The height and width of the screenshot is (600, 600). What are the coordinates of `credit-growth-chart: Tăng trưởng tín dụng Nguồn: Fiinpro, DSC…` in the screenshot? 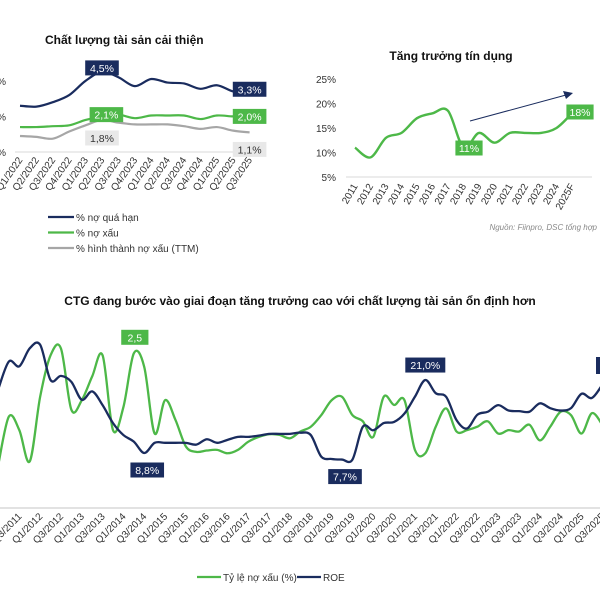 It's located at (457, 140).